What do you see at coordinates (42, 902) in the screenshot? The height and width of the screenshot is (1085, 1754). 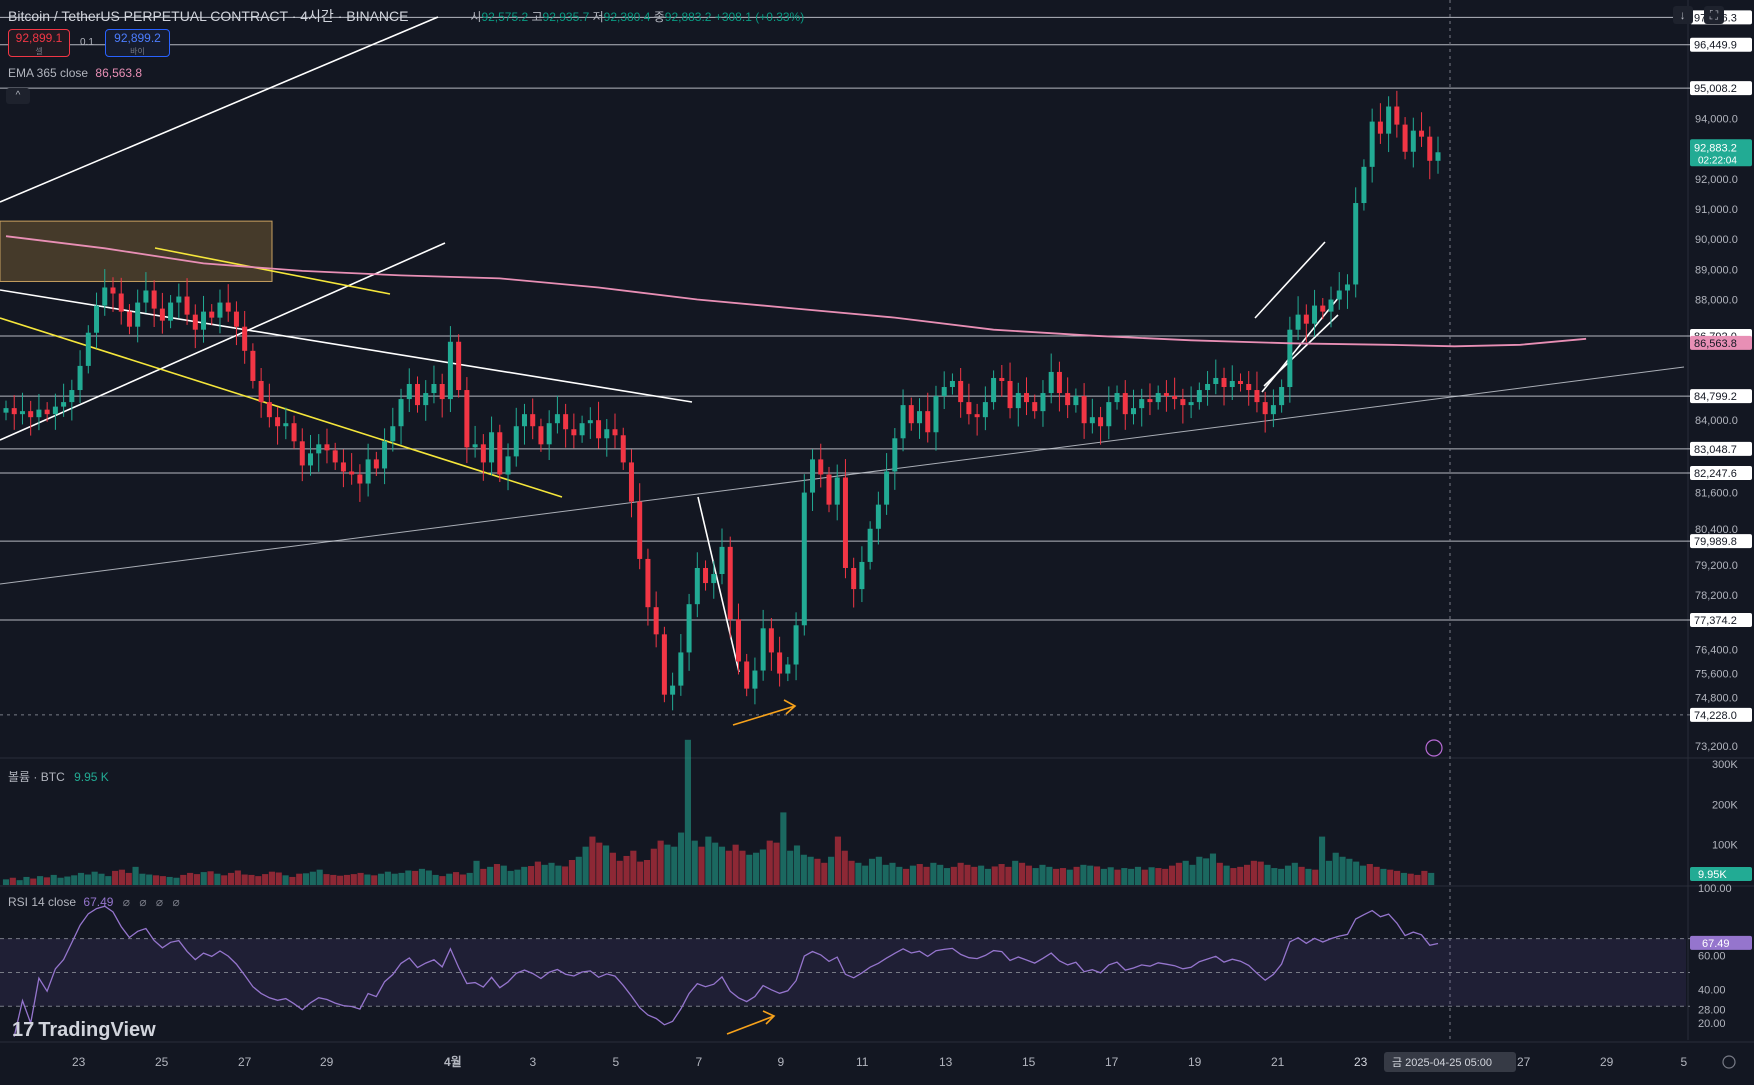 I see `rsi-legend-label: RSI 14 close` at bounding box center [42, 902].